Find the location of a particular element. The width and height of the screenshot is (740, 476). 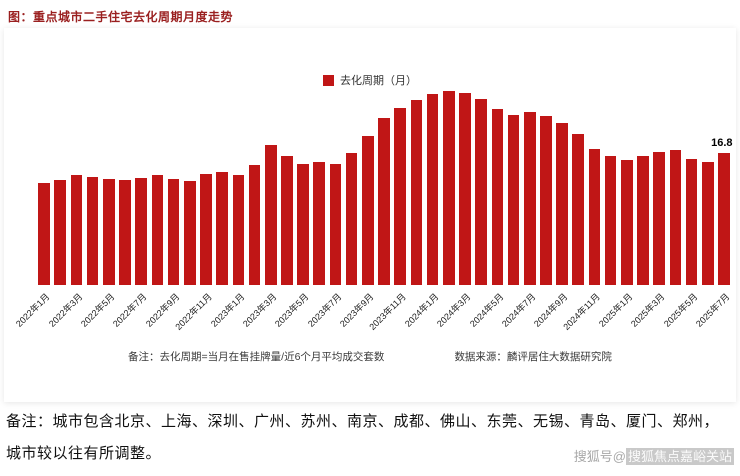

footnote-definition: 备注：去化周期=当月在售挂牌量/近6个月平均成交套数 is located at coordinates (256, 357).